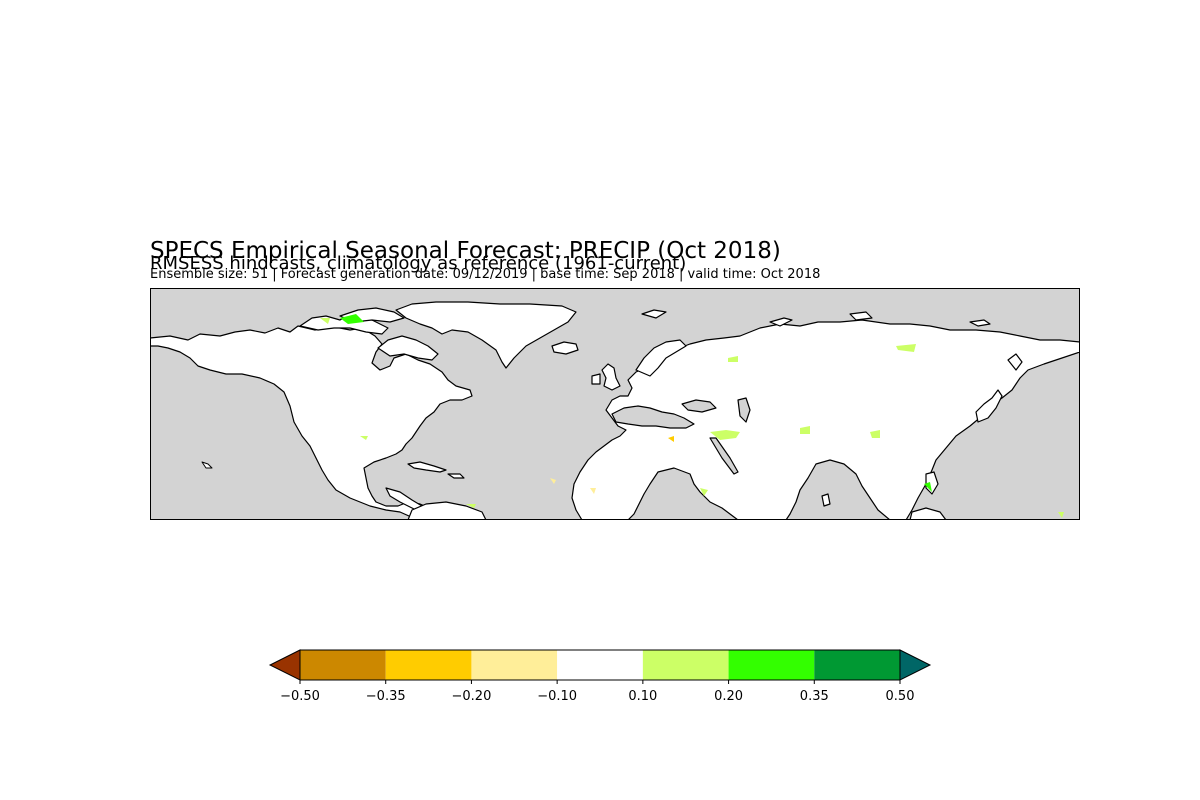  Describe the element at coordinates (814, 696) in the screenshot. I see `colorbar-tick-label: 0.35` at that location.